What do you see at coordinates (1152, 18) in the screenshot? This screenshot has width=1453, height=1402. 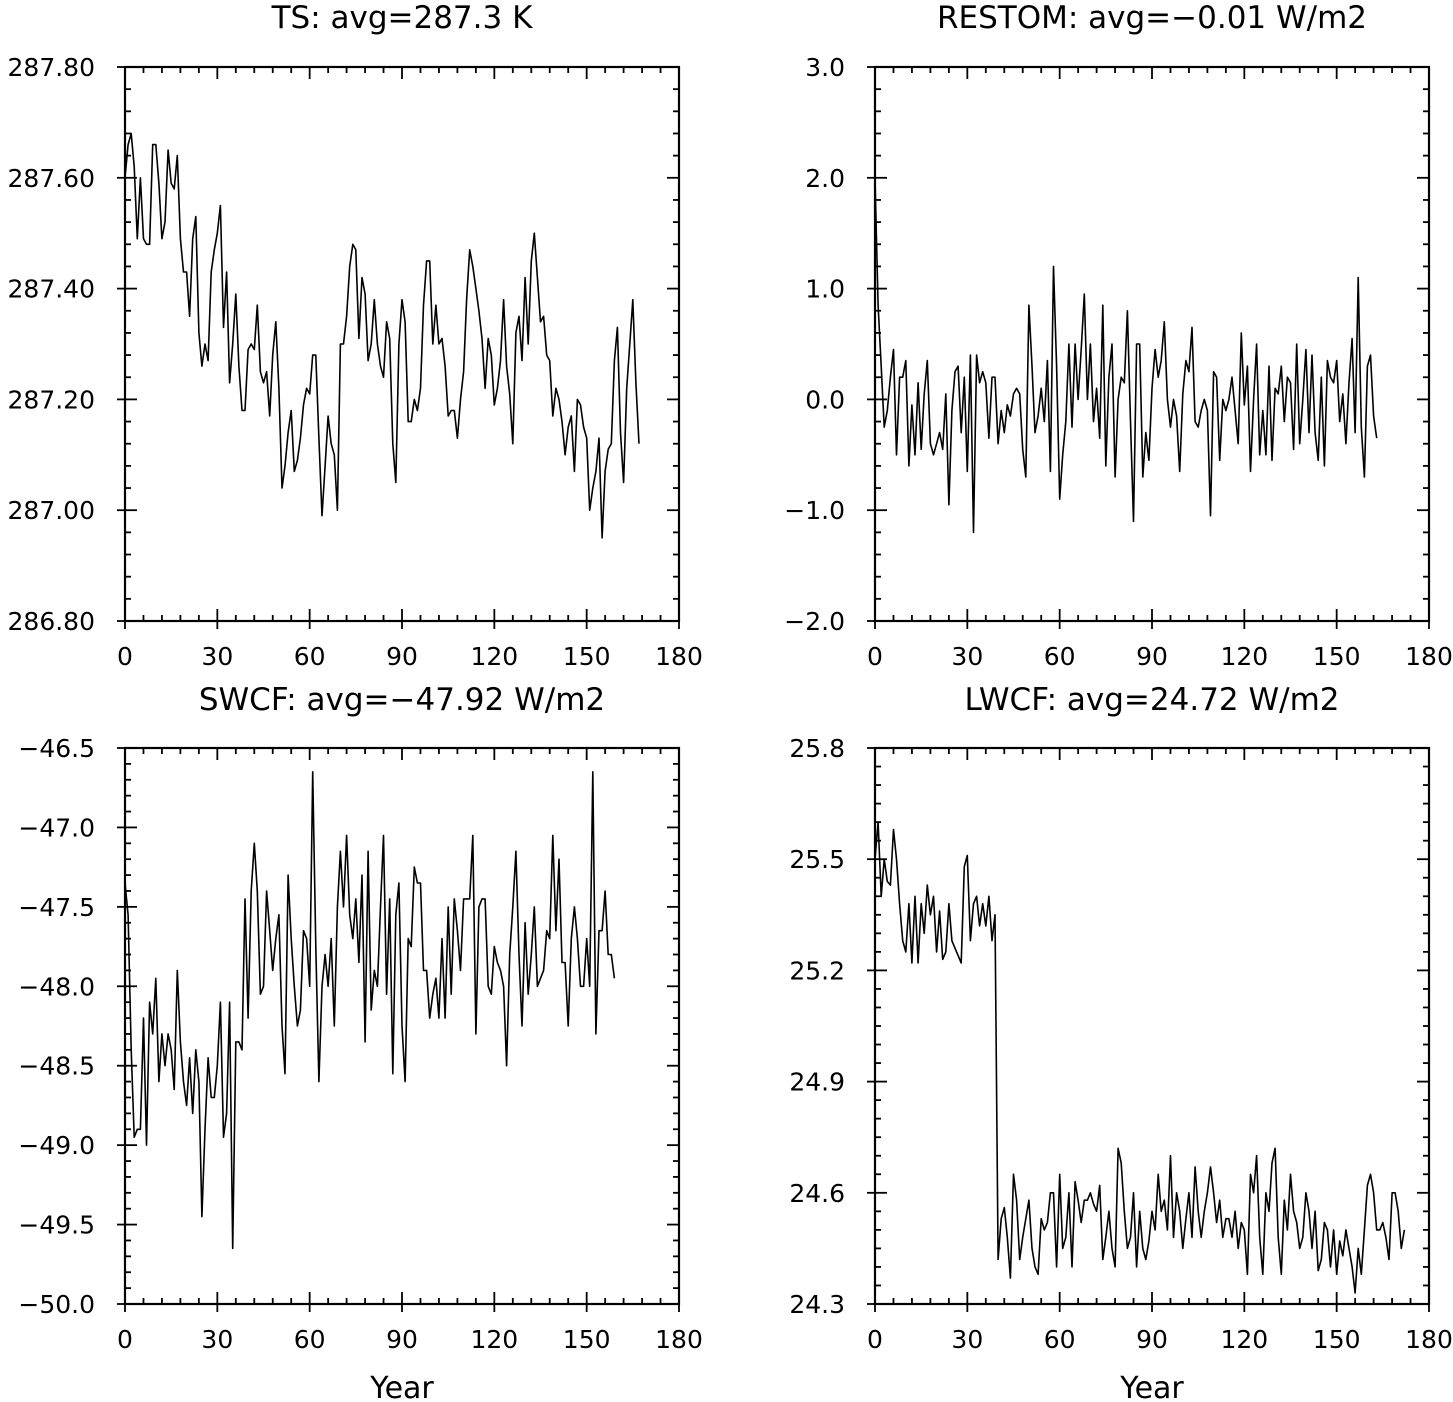 I see `chart-title: RESTOM: avg=−0.01 W/m2` at bounding box center [1152, 18].